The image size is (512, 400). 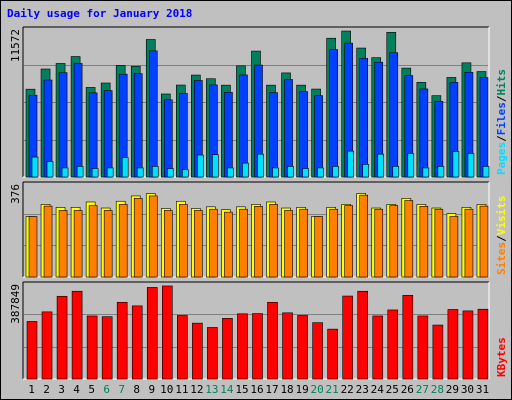 I want to click on legend-kbytes: KBytes, so click(x=501, y=357).